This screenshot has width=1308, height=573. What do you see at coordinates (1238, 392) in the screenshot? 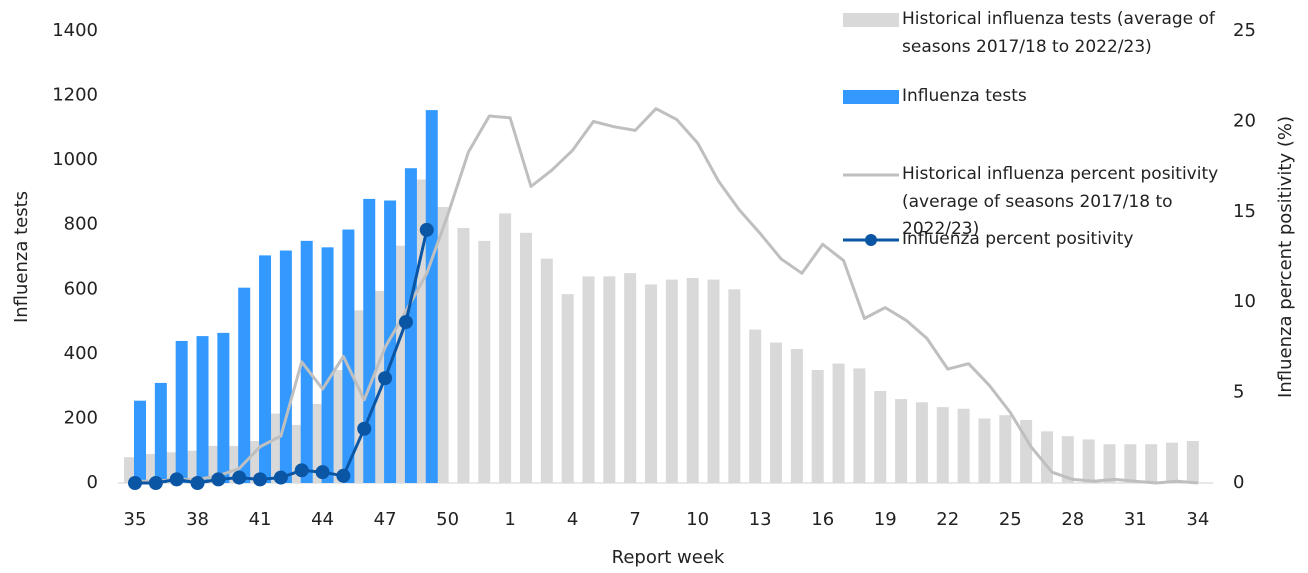
I see `y2-tick-label: 5` at bounding box center [1238, 392].